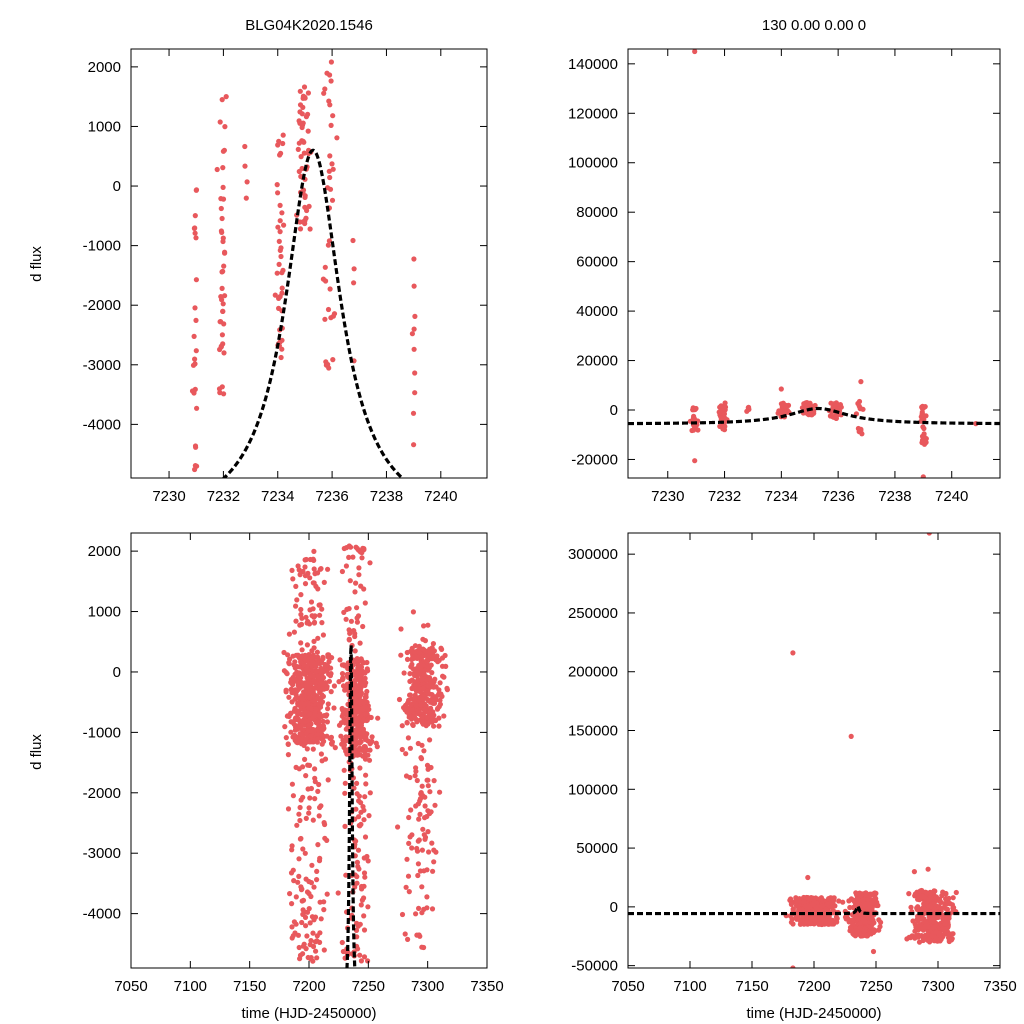 Image resolution: width=1024 pixels, height=1024 pixels. What do you see at coordinates (813, 1013) in the screenshot?
I see `xlabel-bottom-right: time (HJD-2450000)` at bounding box center [813, 1013].